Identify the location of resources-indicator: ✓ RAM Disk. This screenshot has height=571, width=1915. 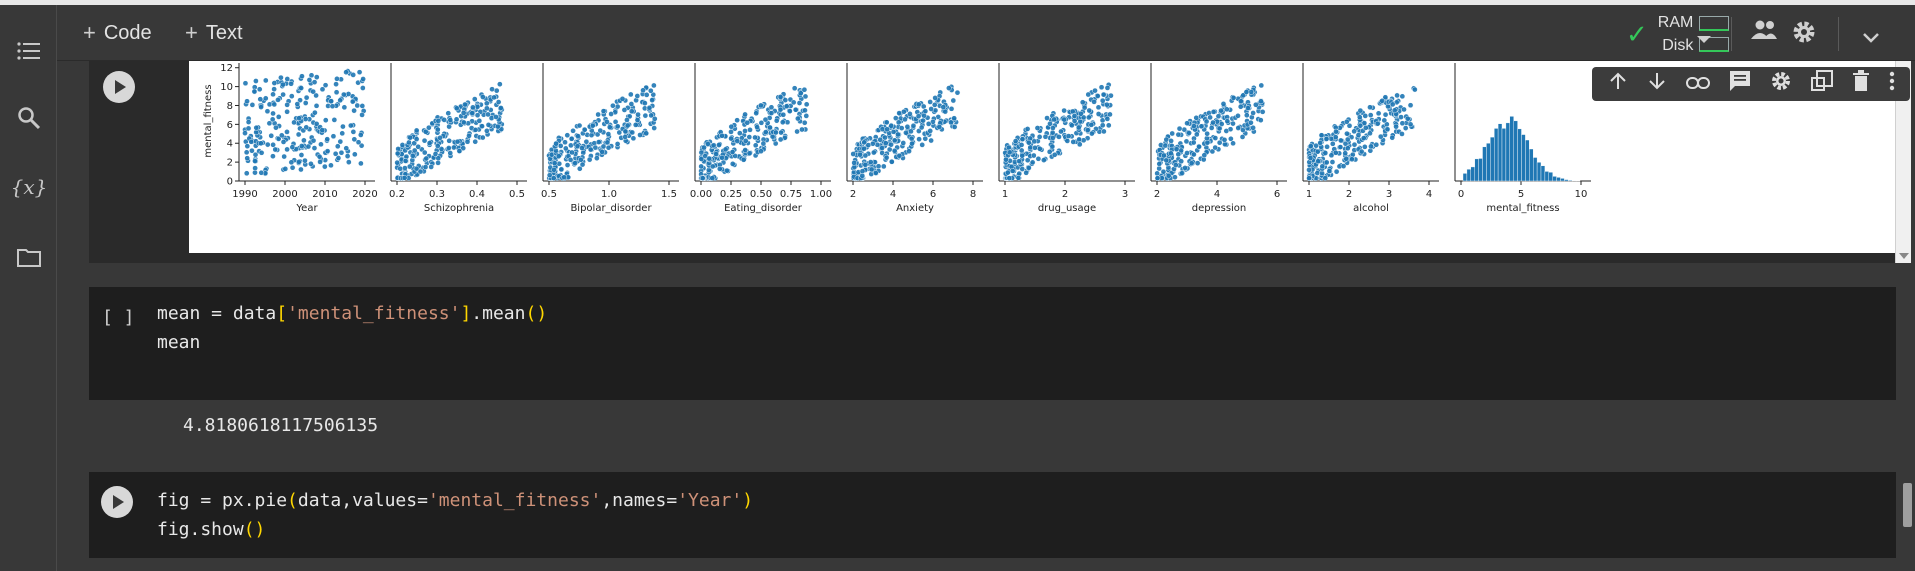
(1678, 34).